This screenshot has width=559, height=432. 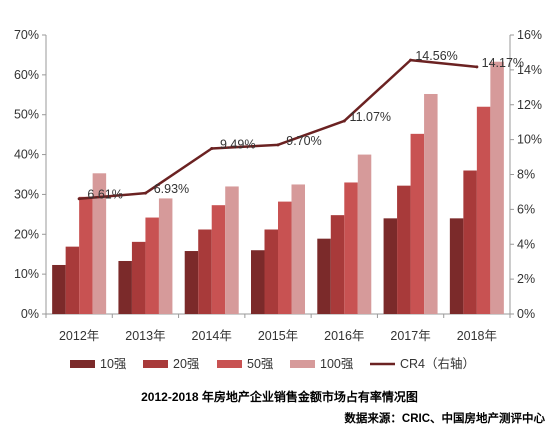 What do you see at coordinates (30, 314) in the screenshot?
I see `y-left-tick-label: 0%` at bounding box center [30, 314].